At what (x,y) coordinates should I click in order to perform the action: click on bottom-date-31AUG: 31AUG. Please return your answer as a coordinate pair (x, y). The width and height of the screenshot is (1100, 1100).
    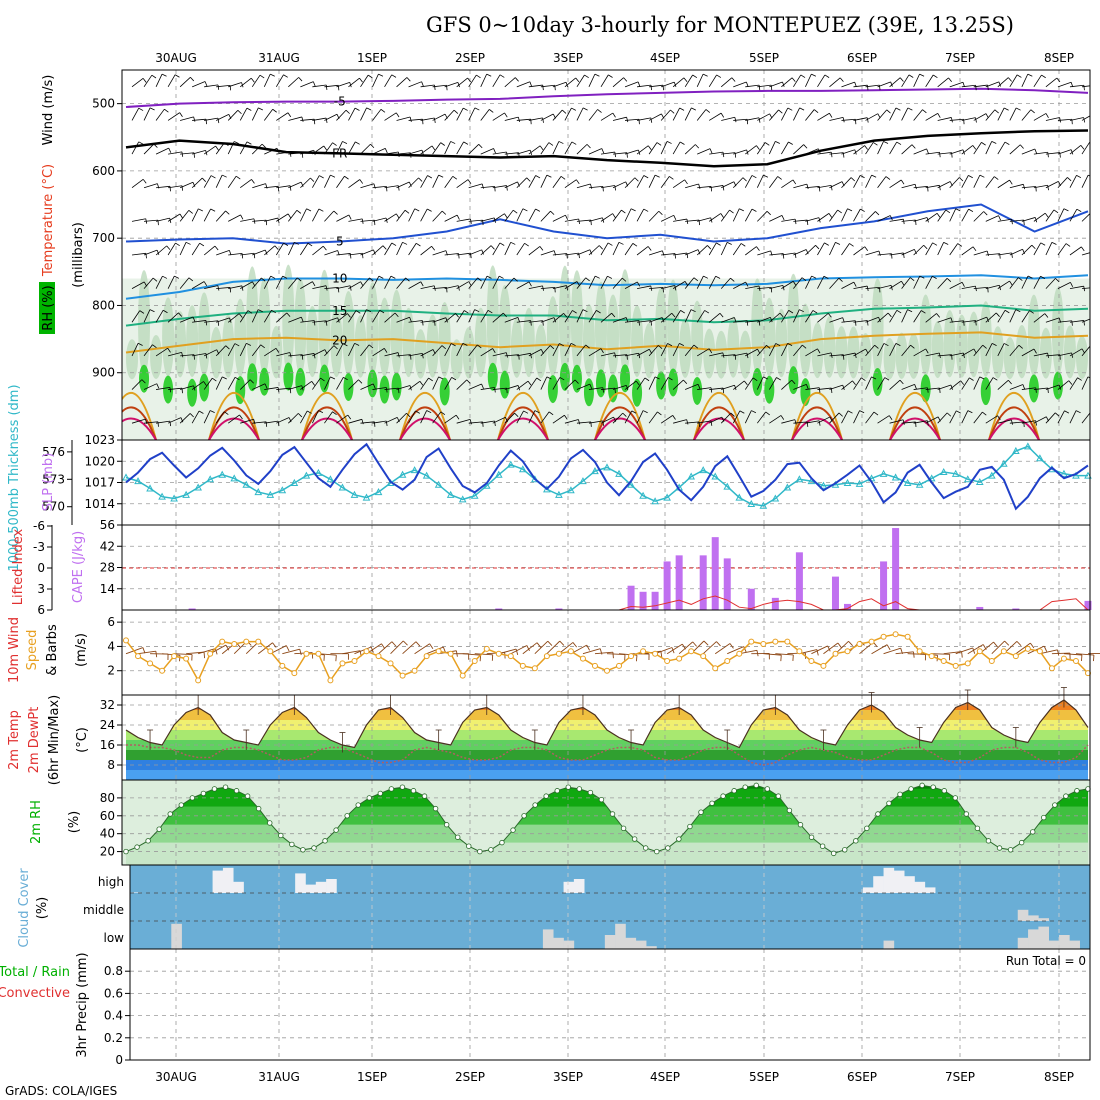
    Looking at the image, I should click on (279, 1077).